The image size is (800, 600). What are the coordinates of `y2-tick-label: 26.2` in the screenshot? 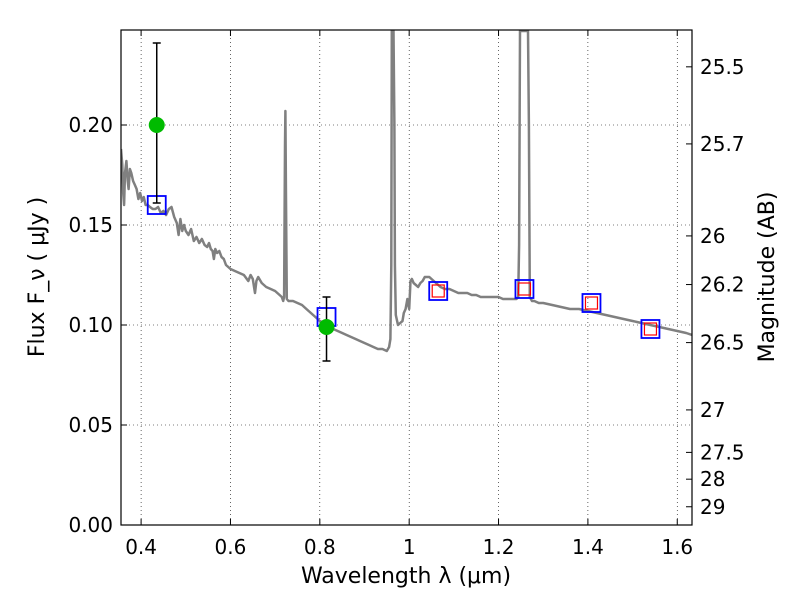 It's located at (722, 285).